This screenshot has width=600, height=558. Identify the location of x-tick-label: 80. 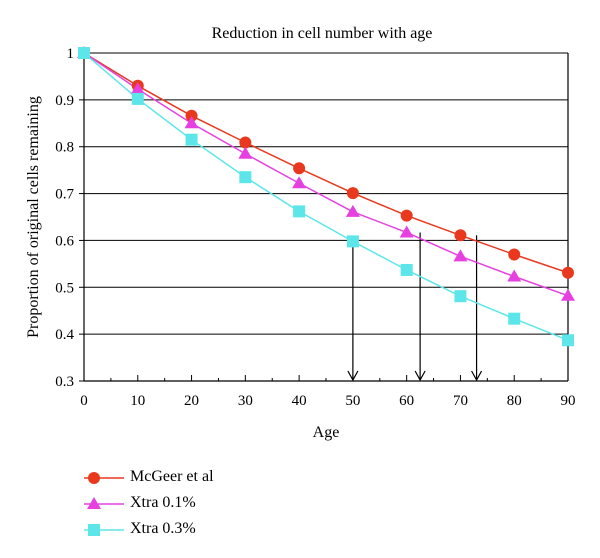
(514, 401).